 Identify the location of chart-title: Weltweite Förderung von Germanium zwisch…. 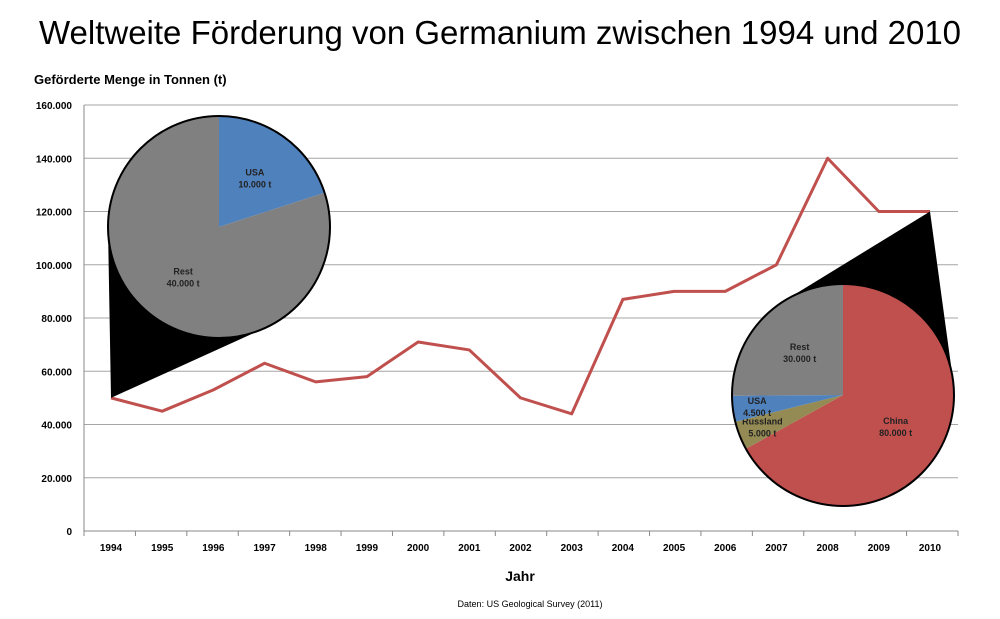
(500, 32).